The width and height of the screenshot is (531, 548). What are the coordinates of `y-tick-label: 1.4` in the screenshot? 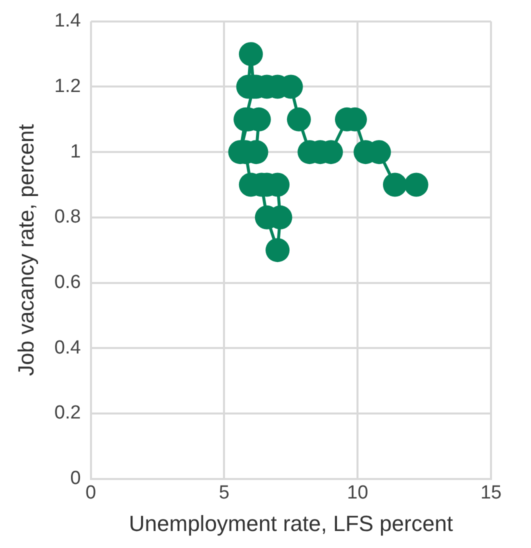 It's located at (68, 21).